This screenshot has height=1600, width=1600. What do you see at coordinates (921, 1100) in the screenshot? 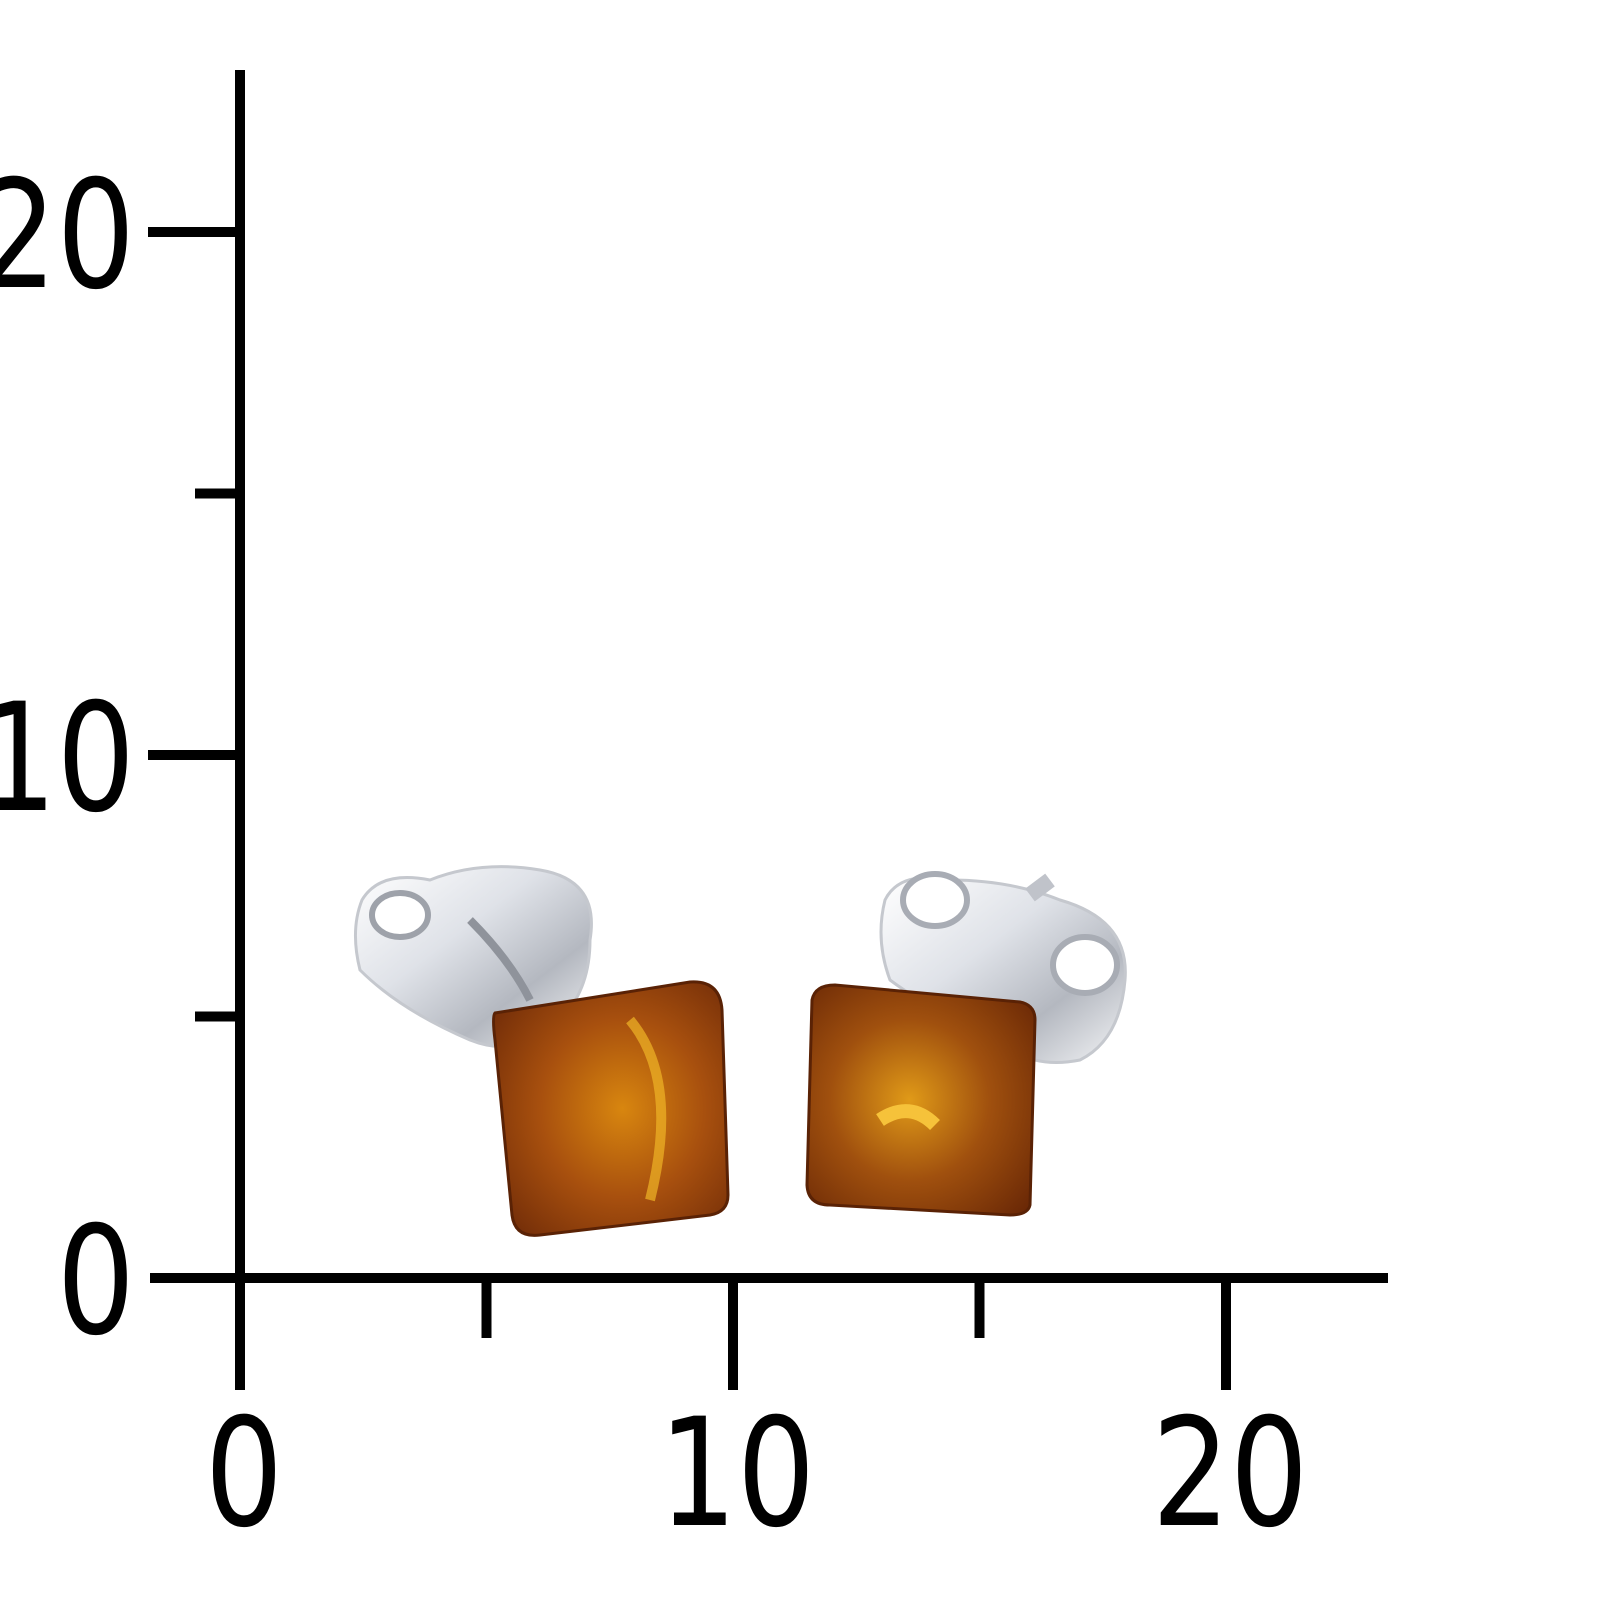
I see `amber-stone-right` at bounding box center [921, 1100].